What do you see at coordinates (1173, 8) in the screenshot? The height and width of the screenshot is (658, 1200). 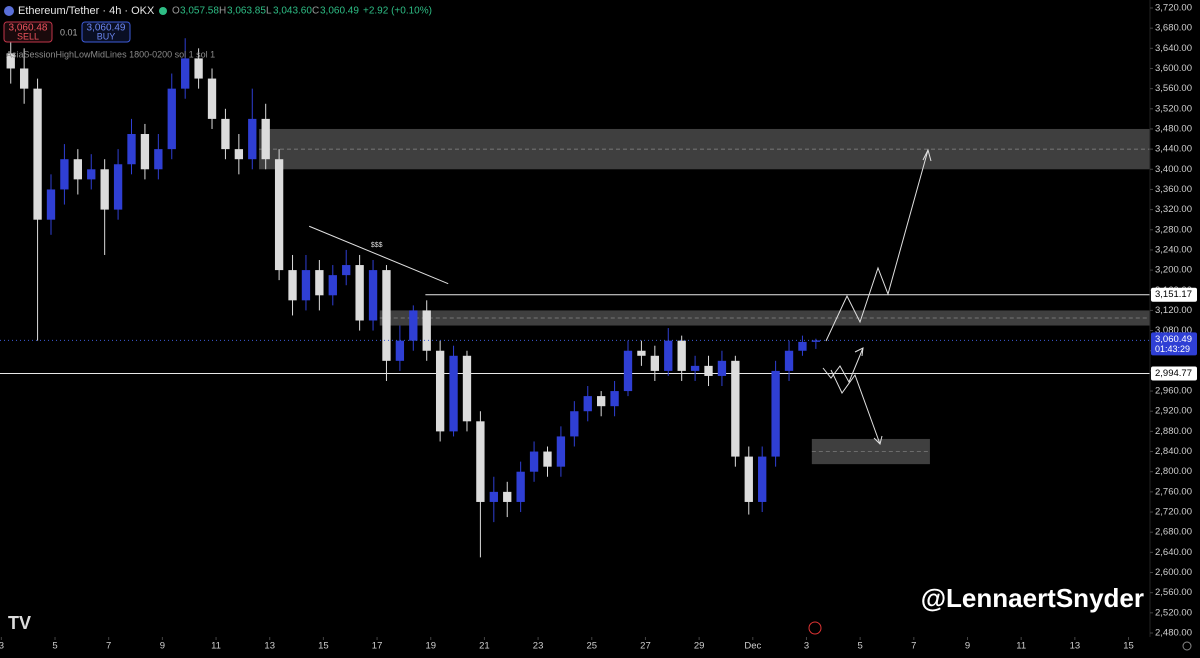 I see `y-tick-label: 3,720.00` at bounding box center [1173, 8].